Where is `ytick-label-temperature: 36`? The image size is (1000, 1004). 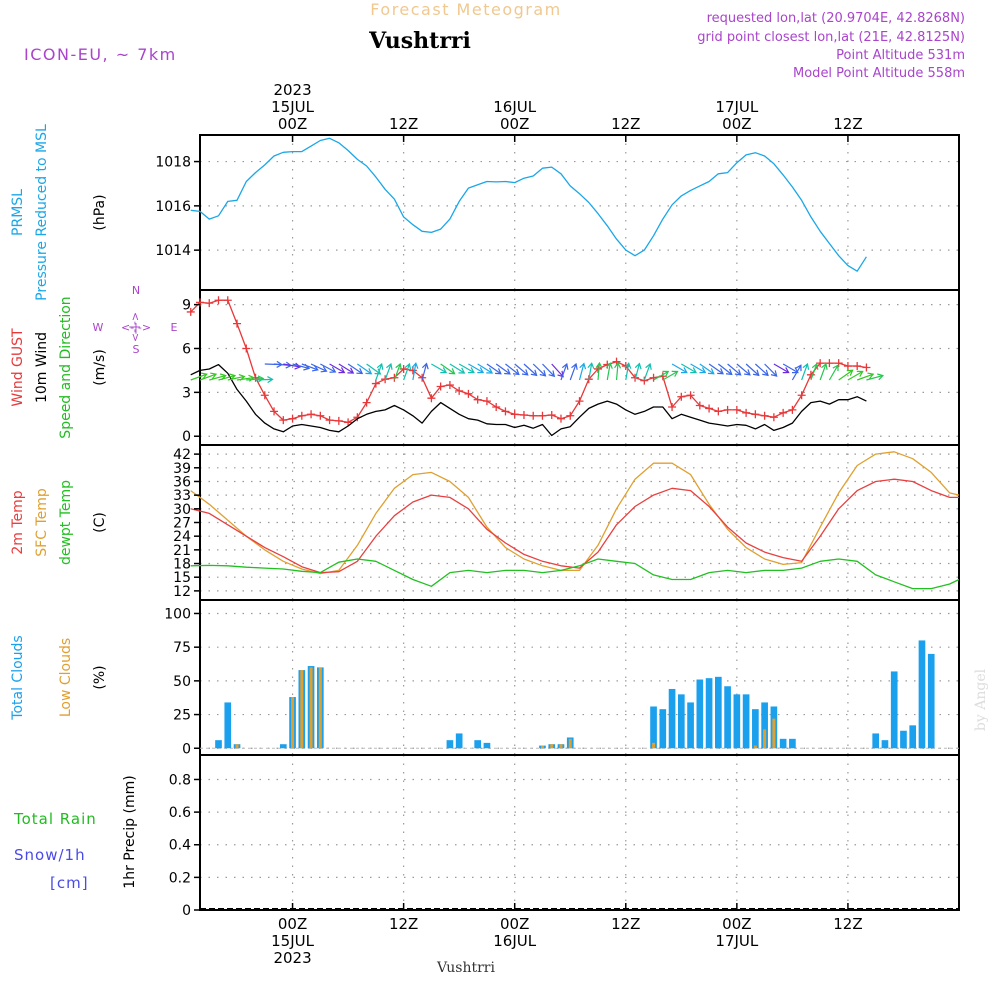 ytick-label-temperature: 36 is located at coordinates (182, 482).